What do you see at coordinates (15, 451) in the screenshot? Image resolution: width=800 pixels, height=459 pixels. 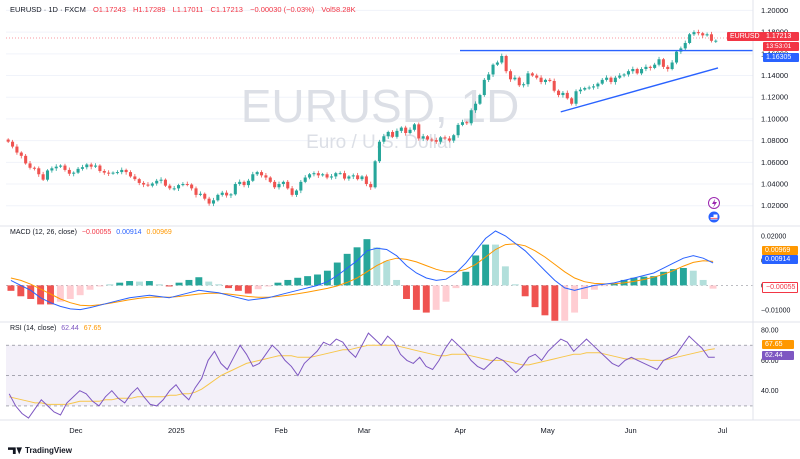 I see `tradingview-icon` at bounding box center [15, 451].